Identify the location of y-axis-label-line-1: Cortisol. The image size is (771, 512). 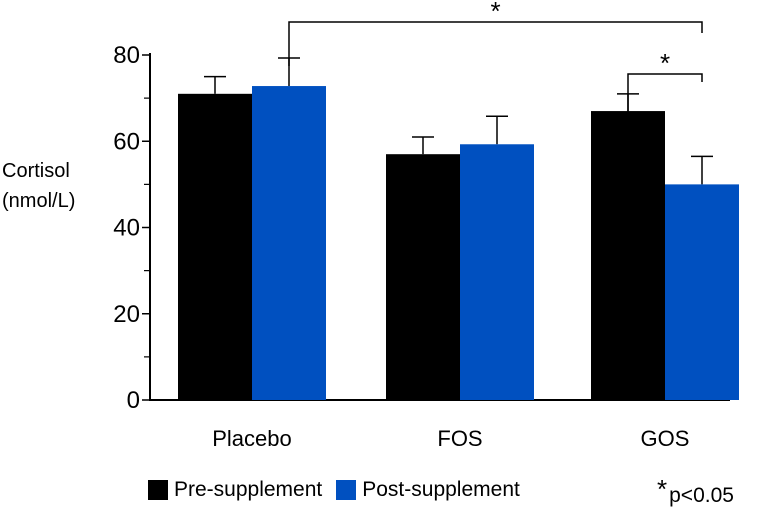
(36, 171).